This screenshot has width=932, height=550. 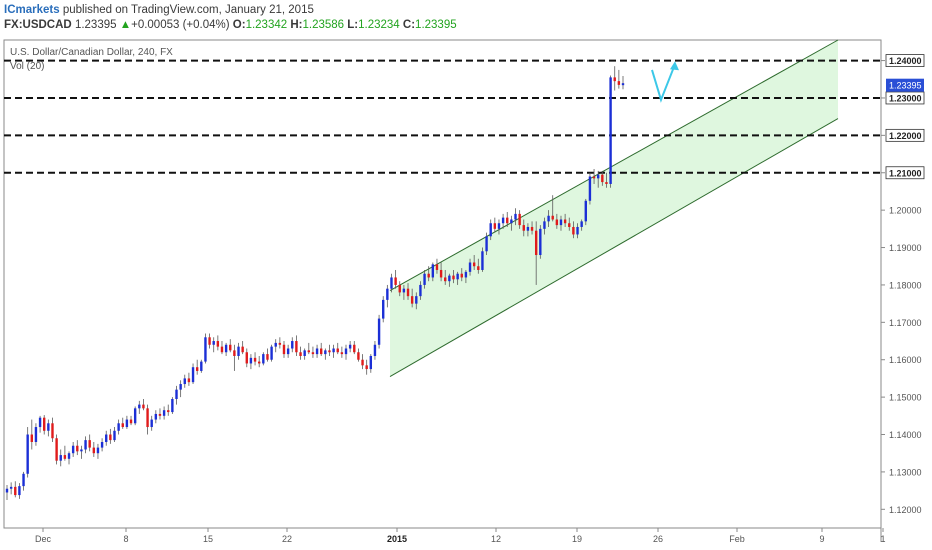 I want to click on y-tick-label: 1.19000, so click(x=905, y=248).